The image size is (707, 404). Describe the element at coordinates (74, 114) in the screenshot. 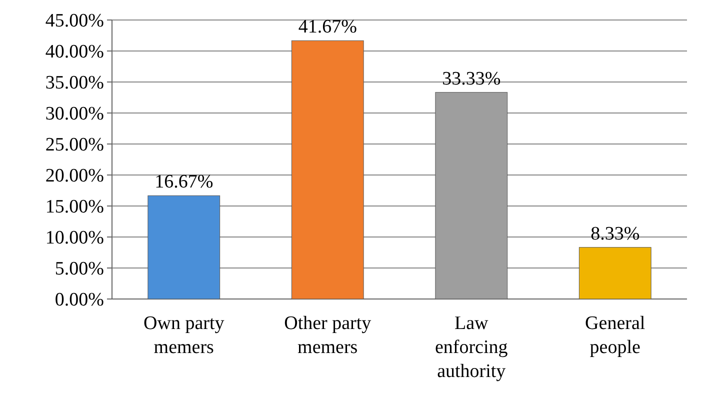

I see `y-tick-label: 30.00%` at that location.